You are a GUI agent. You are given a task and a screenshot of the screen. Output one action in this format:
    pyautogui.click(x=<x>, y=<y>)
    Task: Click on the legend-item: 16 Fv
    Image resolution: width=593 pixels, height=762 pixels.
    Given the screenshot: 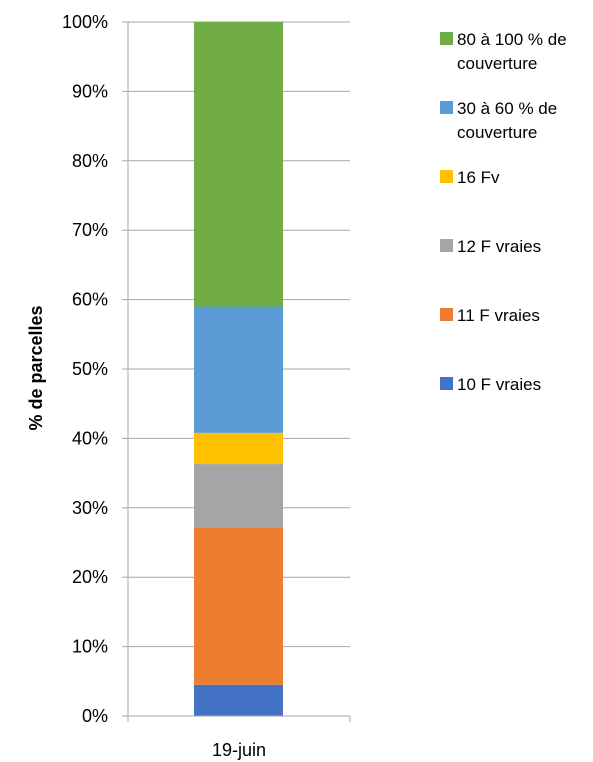 What is the action you would take?
    pyautogui.click(x=470, y=177)
    